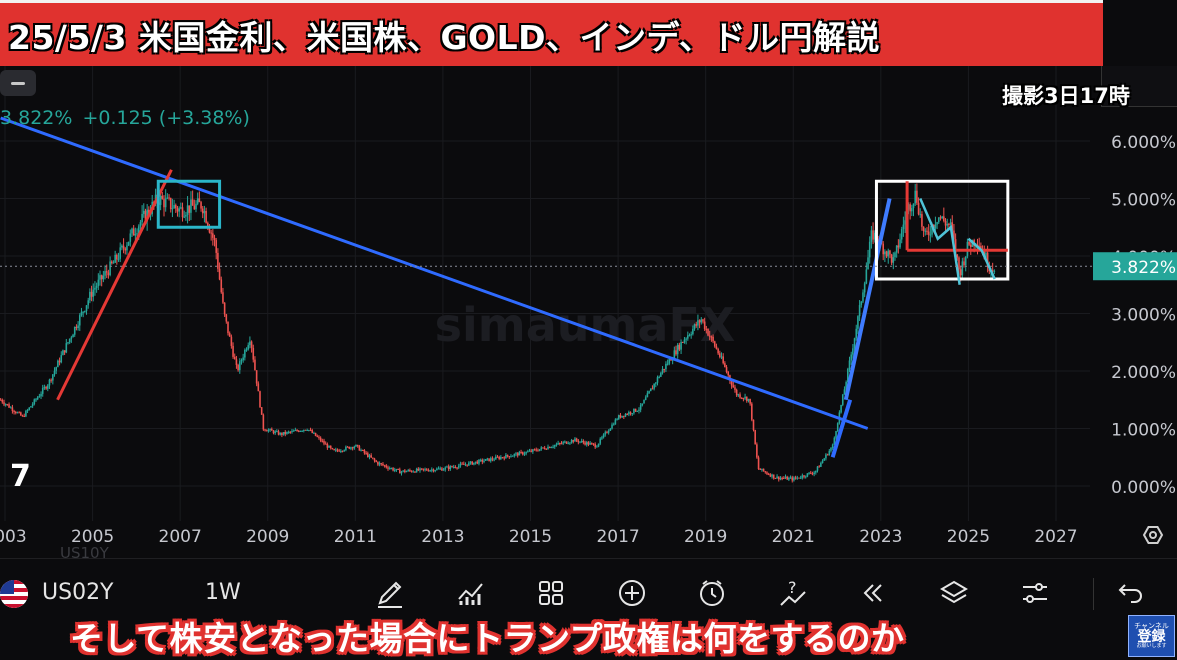 Image resolution: width=1177 pixels, height=660 pixels. I want to click on price-label-bg, so click(1135, 266).